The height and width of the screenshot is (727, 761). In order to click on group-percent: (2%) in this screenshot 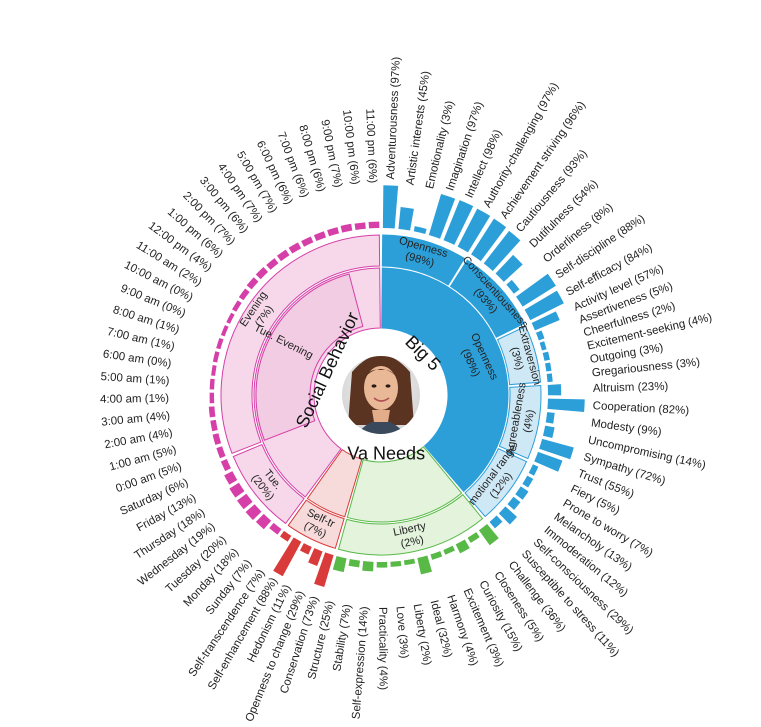, I will do `click(412, 542)`.